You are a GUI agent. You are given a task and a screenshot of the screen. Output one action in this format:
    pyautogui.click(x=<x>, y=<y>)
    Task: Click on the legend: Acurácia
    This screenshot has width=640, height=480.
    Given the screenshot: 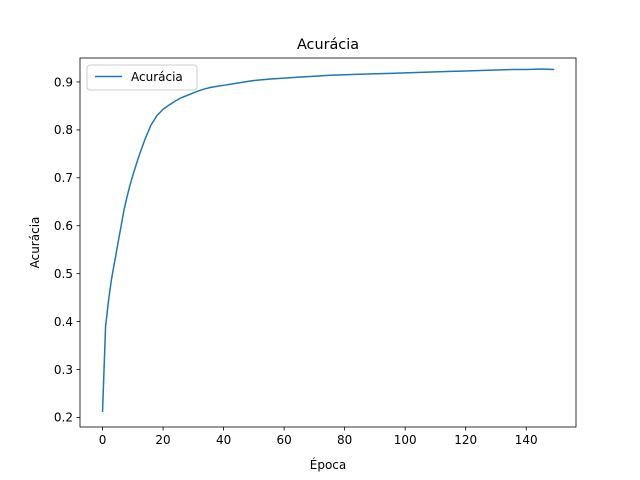 What is the action you would take?
    pyautogui.click(x=142, y=77)
    